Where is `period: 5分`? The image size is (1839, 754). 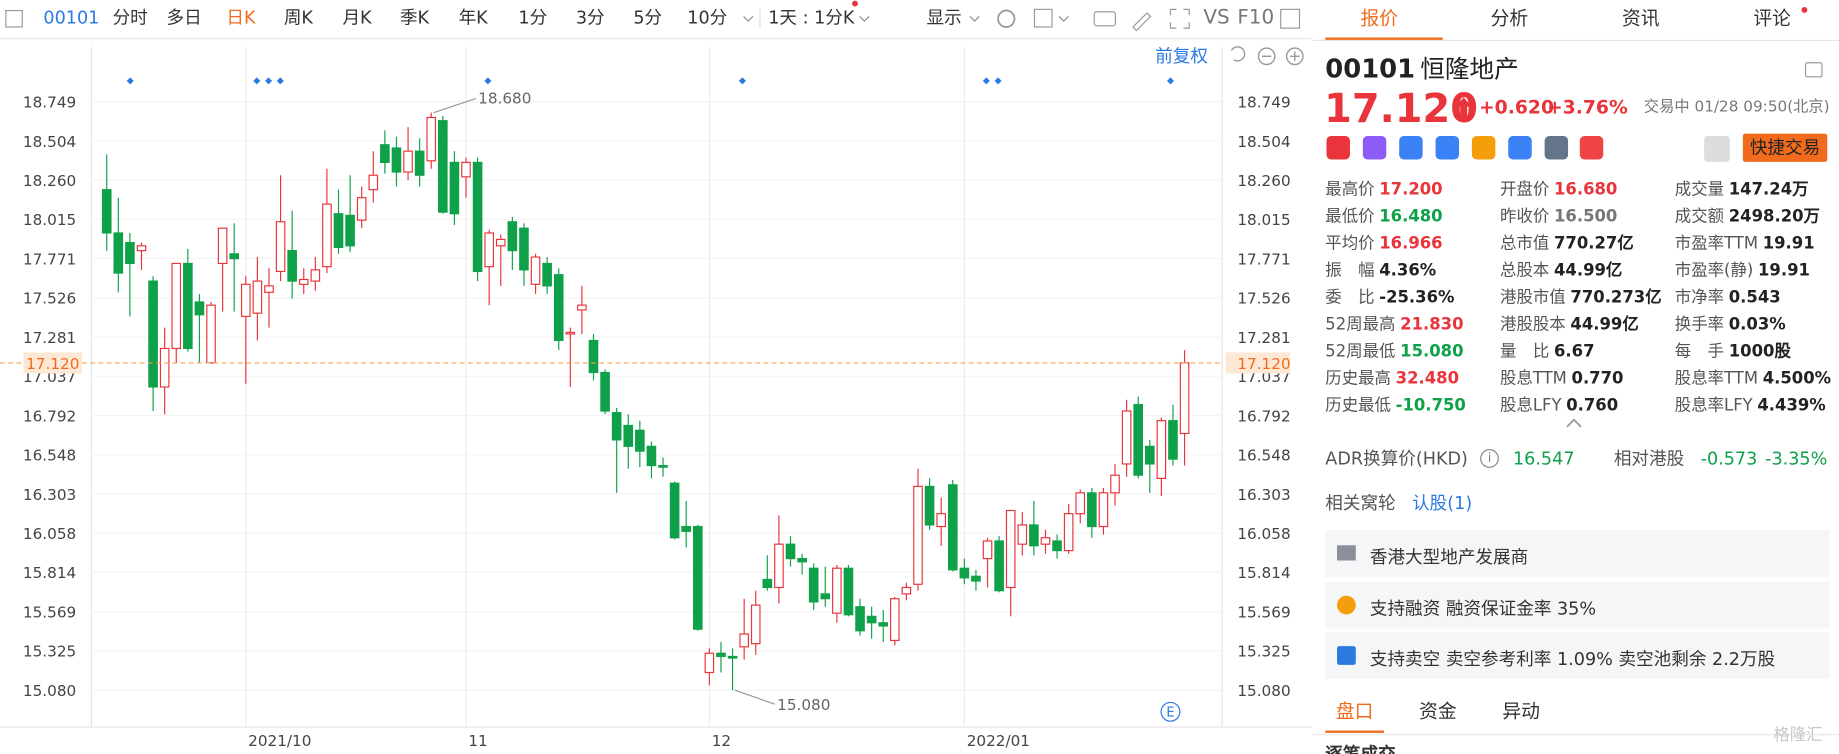
period: 5分 is located at coordinates (648, 18).